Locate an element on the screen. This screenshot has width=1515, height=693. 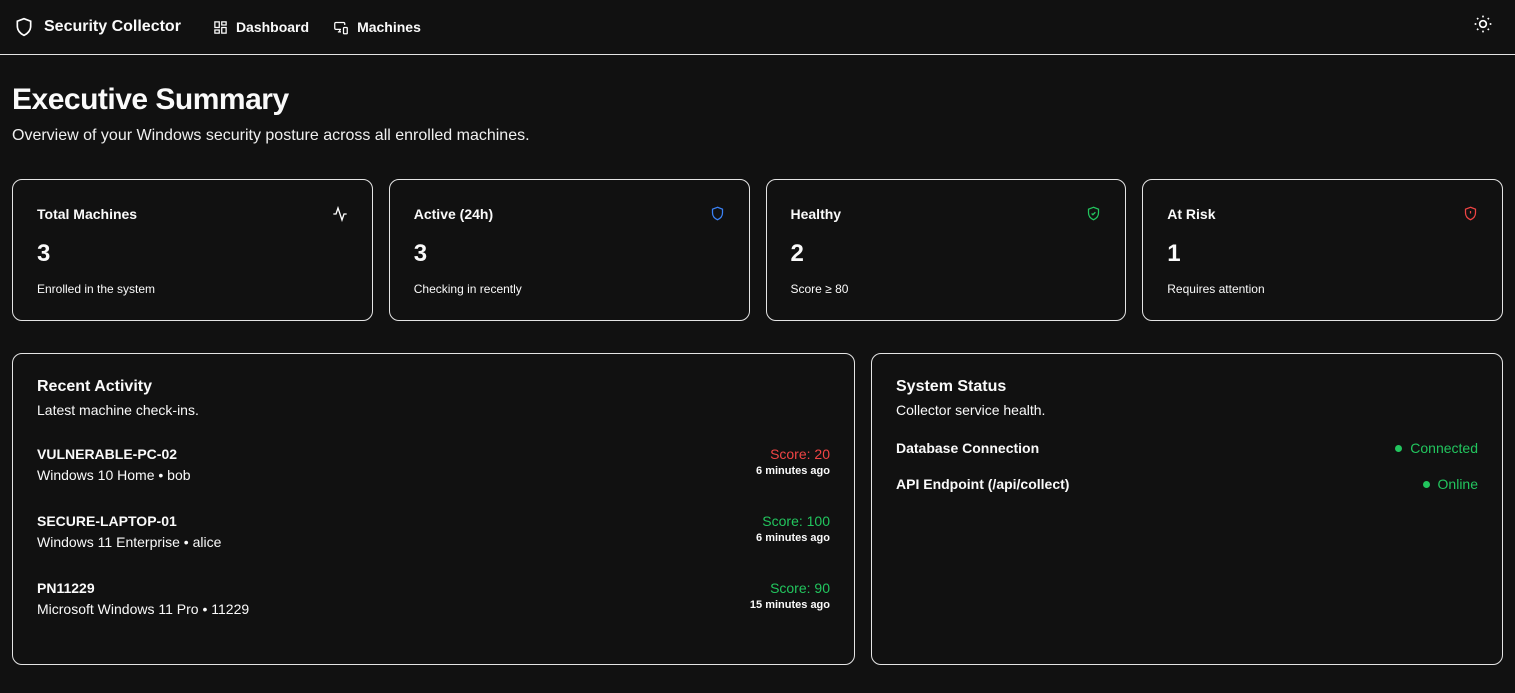
machine-os: Windows 10 Home • bob is located at coordinates (114, 475).